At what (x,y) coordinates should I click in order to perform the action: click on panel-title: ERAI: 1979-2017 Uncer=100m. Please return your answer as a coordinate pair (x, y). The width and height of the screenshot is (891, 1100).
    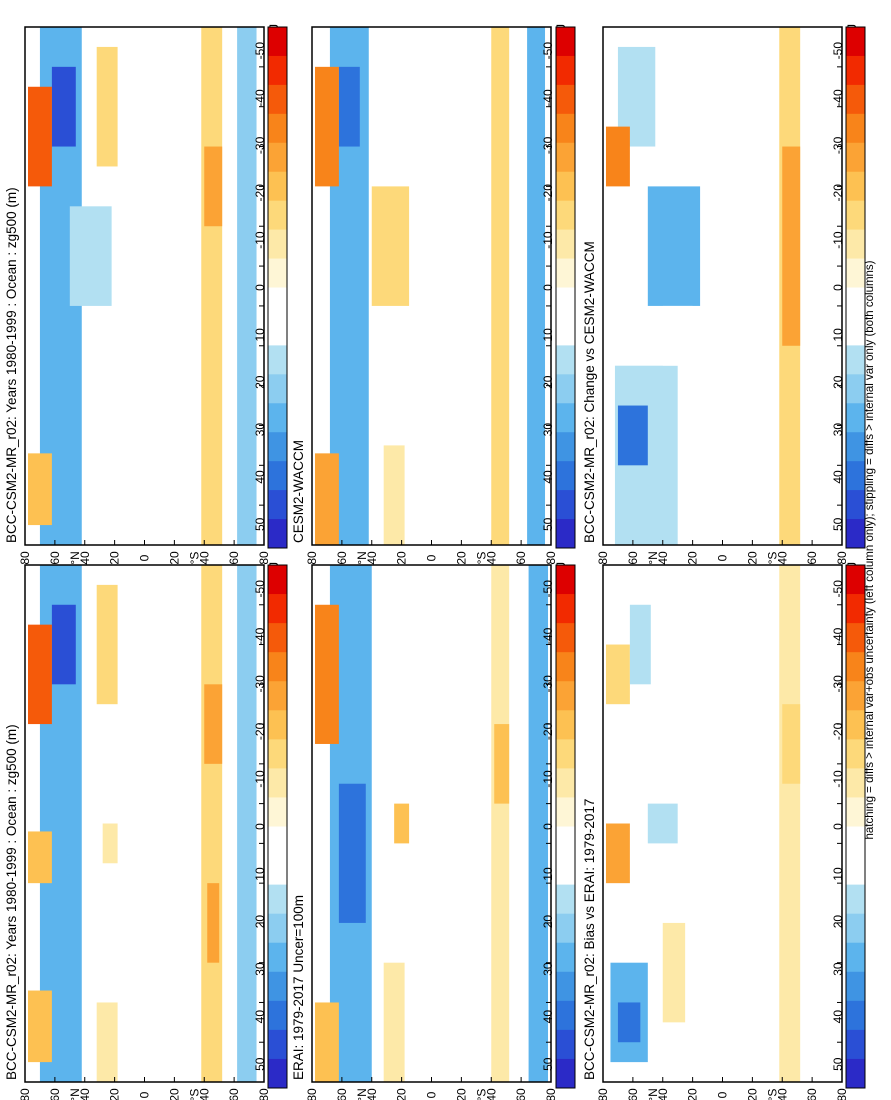
    Looking at the image, I should click on (298, 987).